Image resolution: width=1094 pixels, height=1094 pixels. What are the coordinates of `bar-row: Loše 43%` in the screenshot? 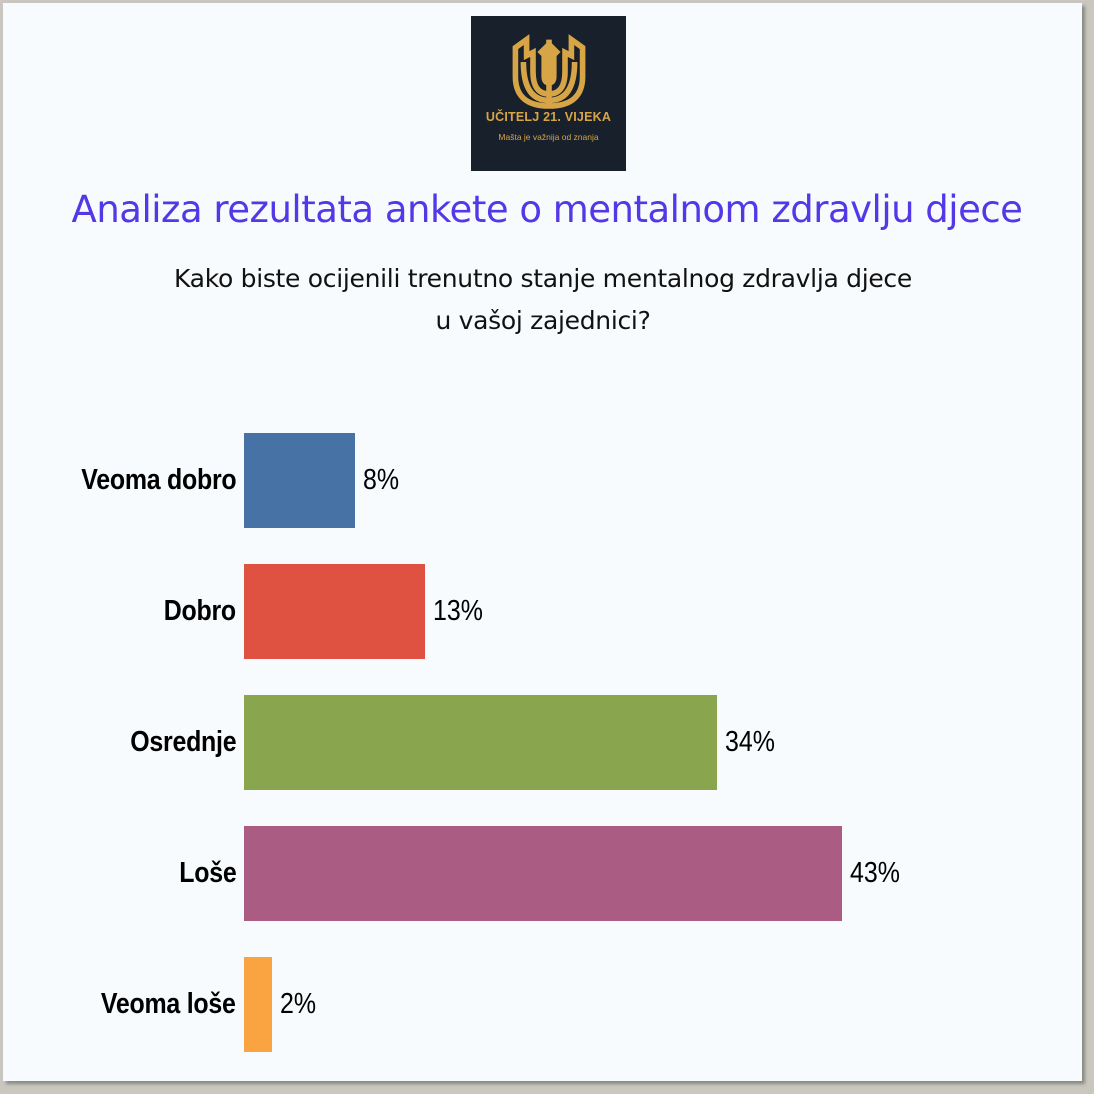 It's located at (547, 873).